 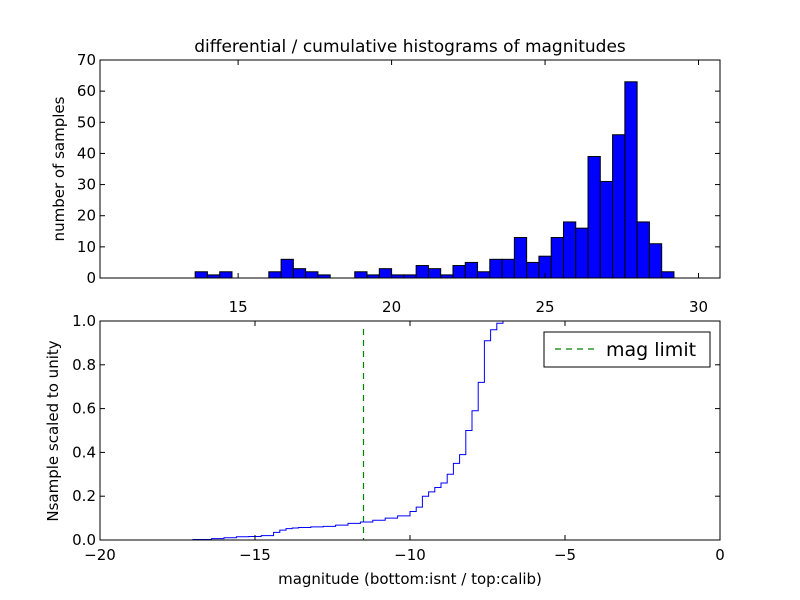 What do you see at coordinates (86, 216) in the screenshot?
I see `histogram-y-tick-label: 20` at bounding box center [86, 216].